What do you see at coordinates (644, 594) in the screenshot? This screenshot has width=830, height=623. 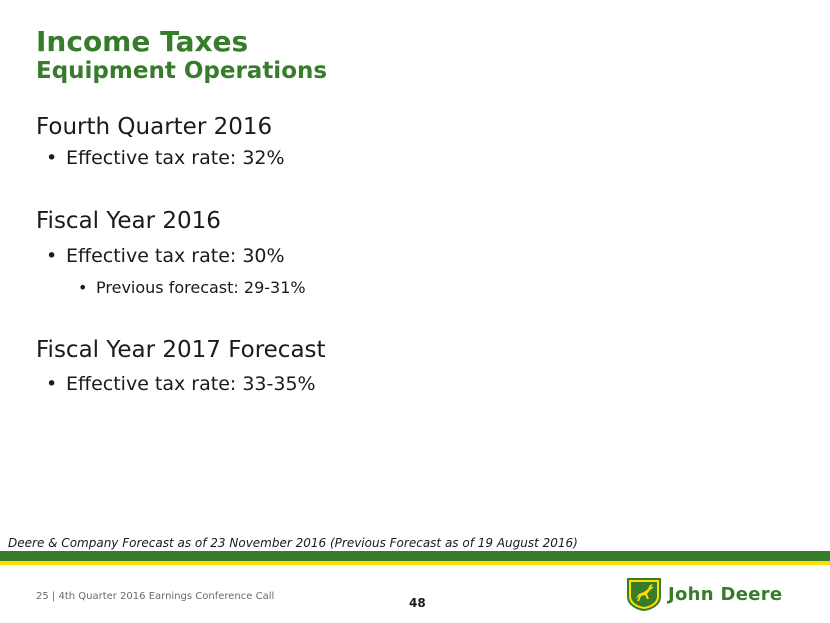 I see `leaping-deer-icon` at bounding box center [644, 594].